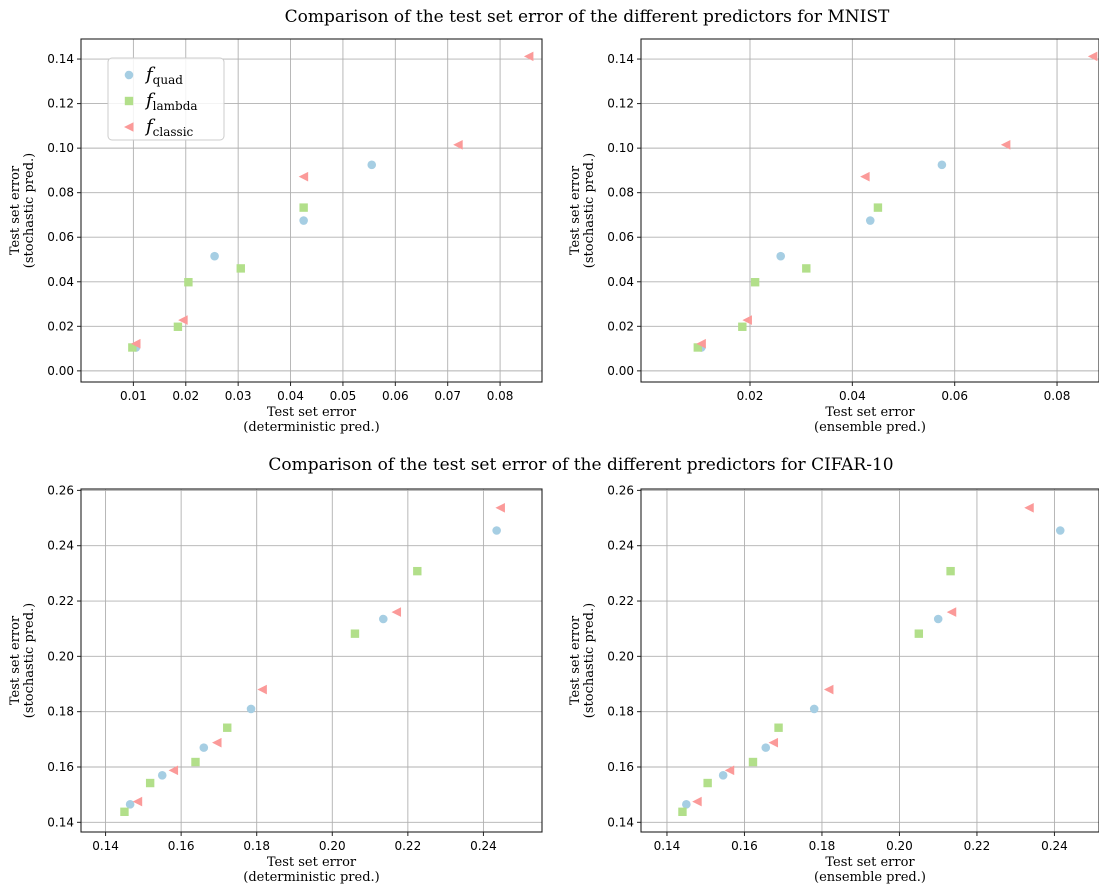 The width and height of the screenshot is (1099, 888). What do you see at coordinates (620, 193) in the screenshot?
I see `y-tick-label: 0.08` at bounding box center [620, 193].